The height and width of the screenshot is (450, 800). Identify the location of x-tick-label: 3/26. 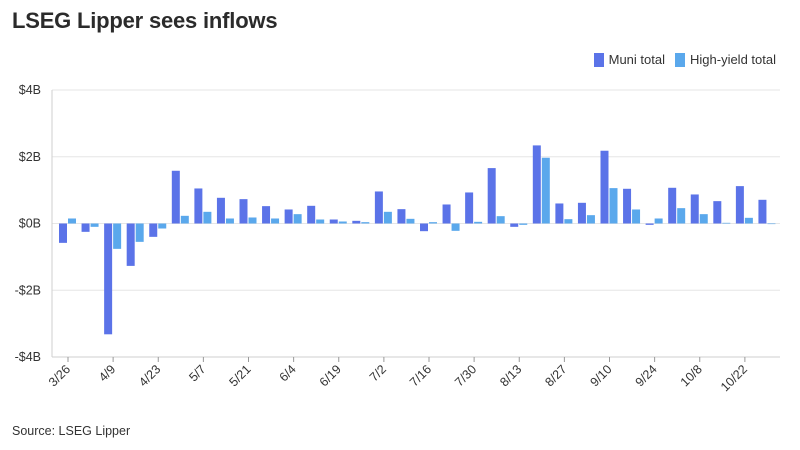
(59, 375).